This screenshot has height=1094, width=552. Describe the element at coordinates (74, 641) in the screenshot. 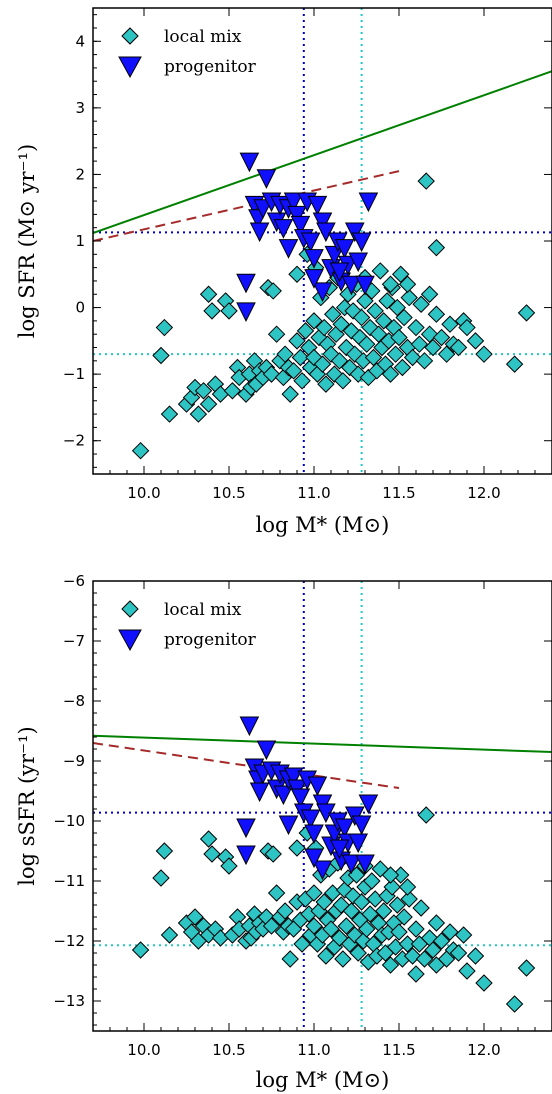

I see `y-tick-label: −7` at that location.